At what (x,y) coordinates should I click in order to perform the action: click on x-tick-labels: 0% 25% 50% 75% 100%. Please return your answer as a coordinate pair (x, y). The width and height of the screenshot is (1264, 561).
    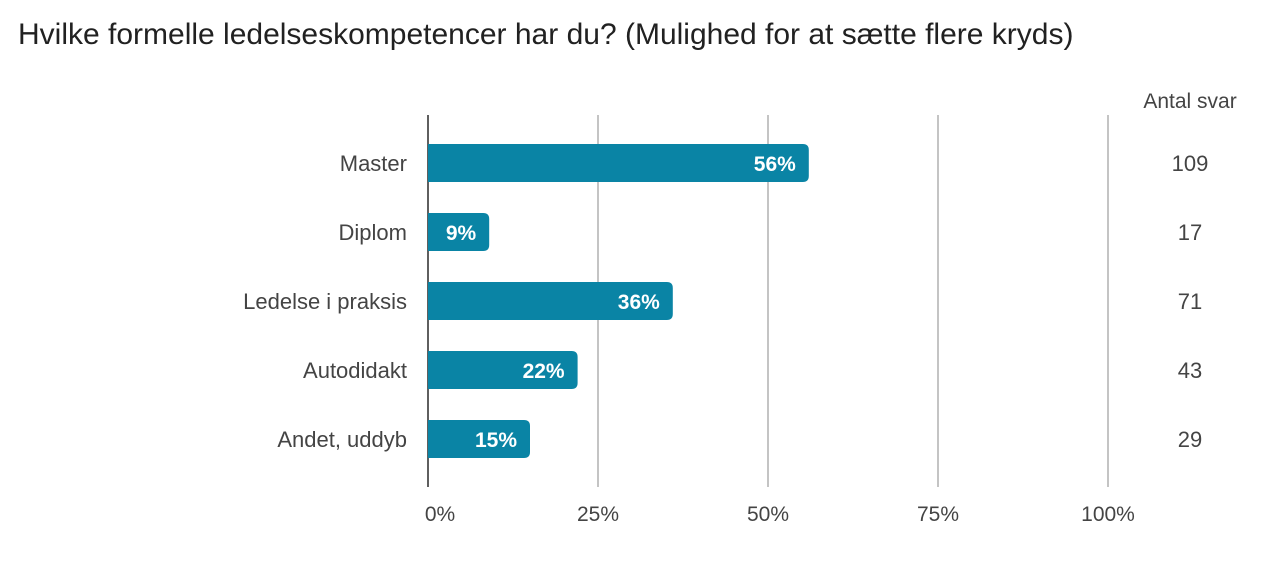
    Looking at the image, I should click on (780, 514).